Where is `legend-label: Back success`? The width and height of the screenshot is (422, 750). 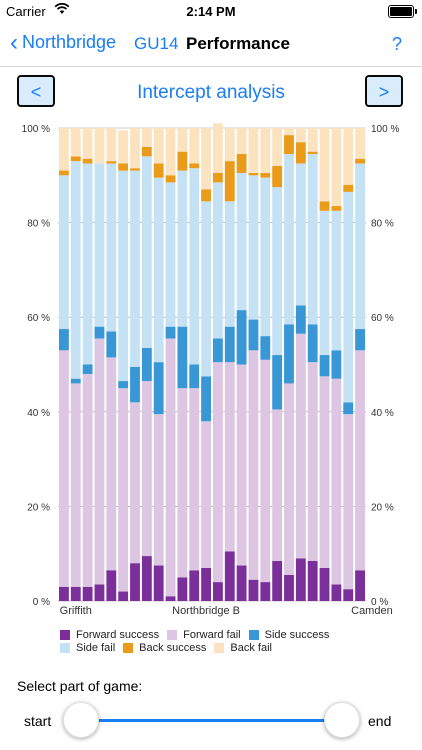
legend-label: Back success is located at coordinates (173, 647).